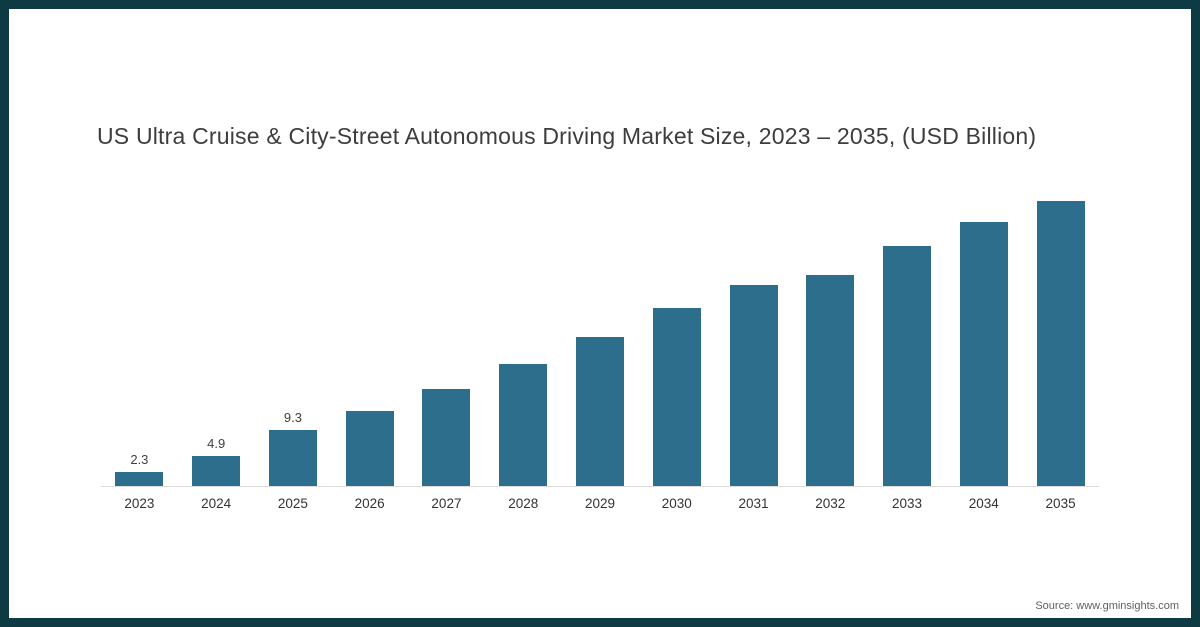  Describe the element at coordinates (983, 354) in the screenshot. I see `bar-2034` at that location.